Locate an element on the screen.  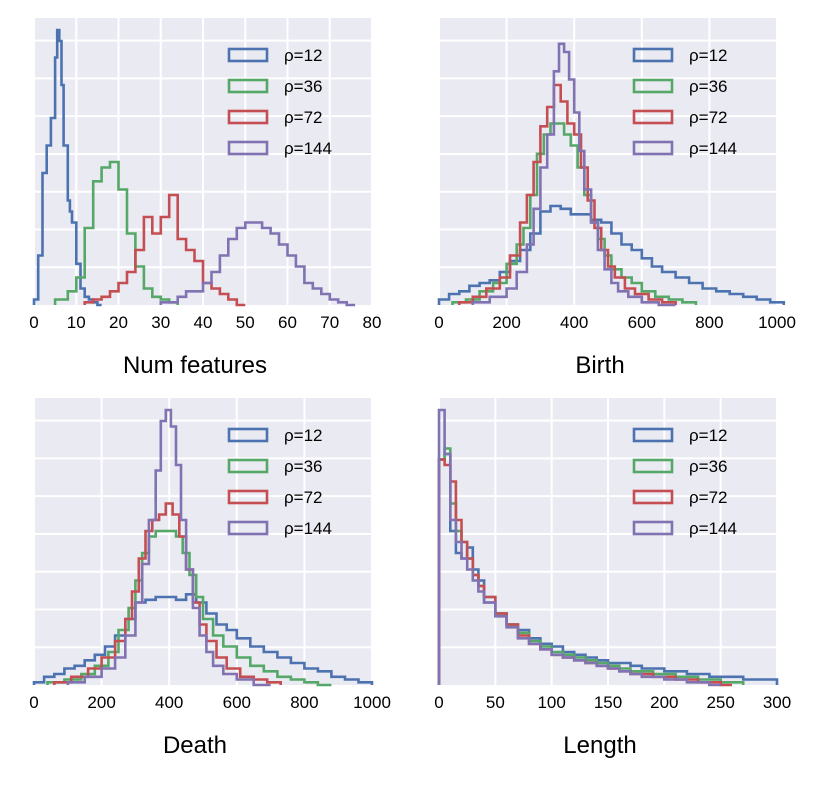
x-tick-label: 250 is located at coordinates (720, 702).